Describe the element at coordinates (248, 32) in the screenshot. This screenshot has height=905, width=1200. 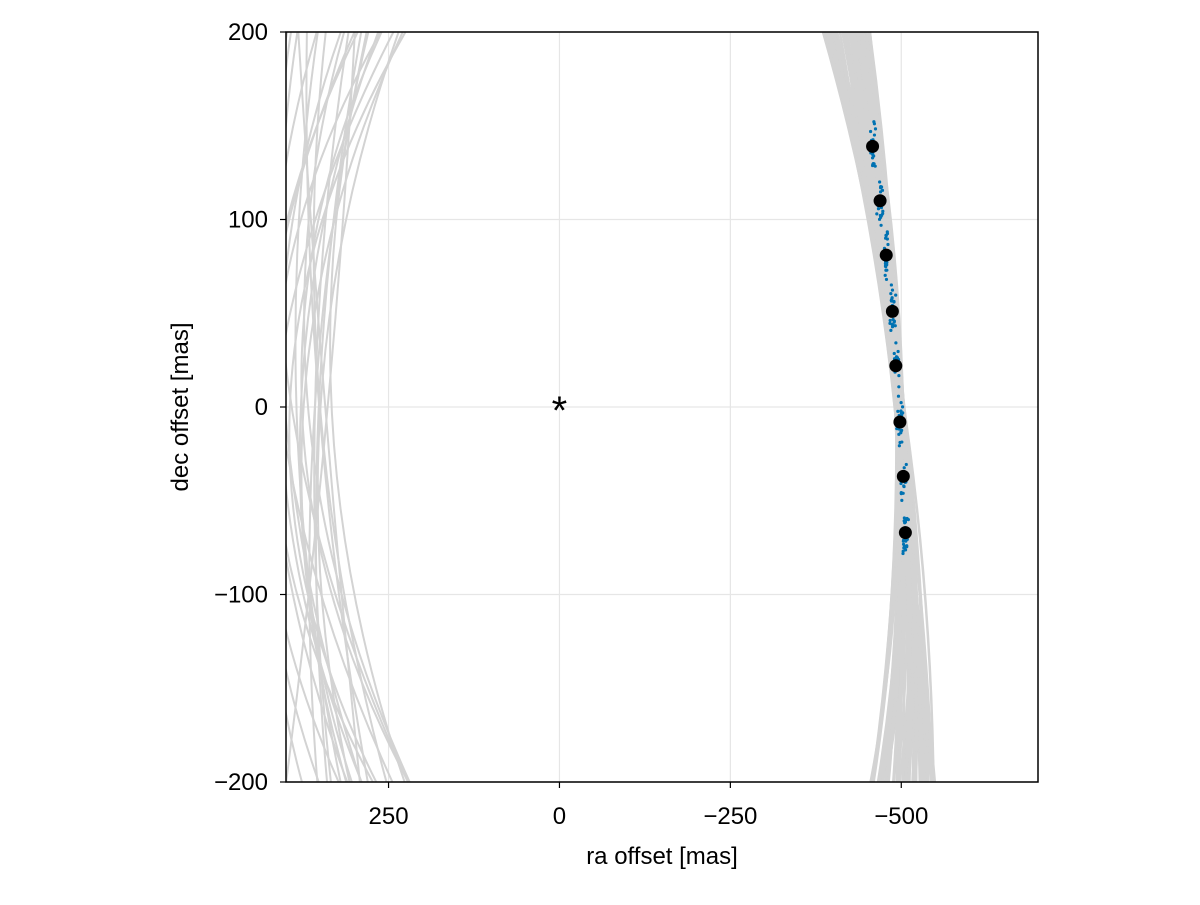
I see `y-tick-label: 200` at that location.